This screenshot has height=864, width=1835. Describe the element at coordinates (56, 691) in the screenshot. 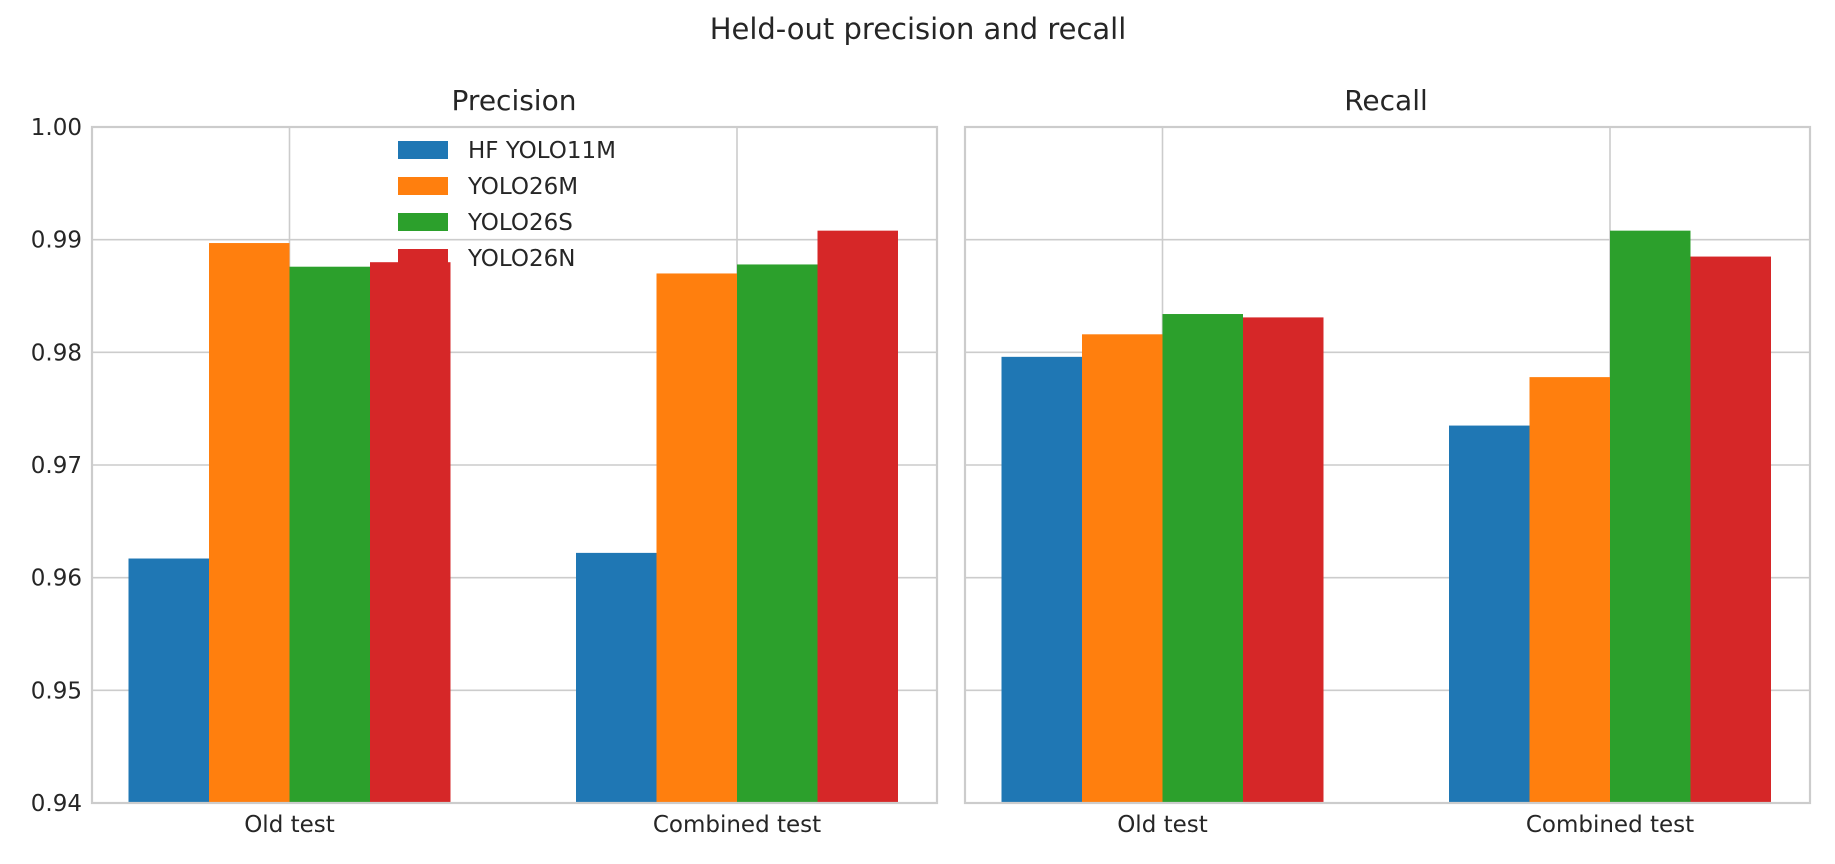

I see `y-tick-label: 0.95` at that location.